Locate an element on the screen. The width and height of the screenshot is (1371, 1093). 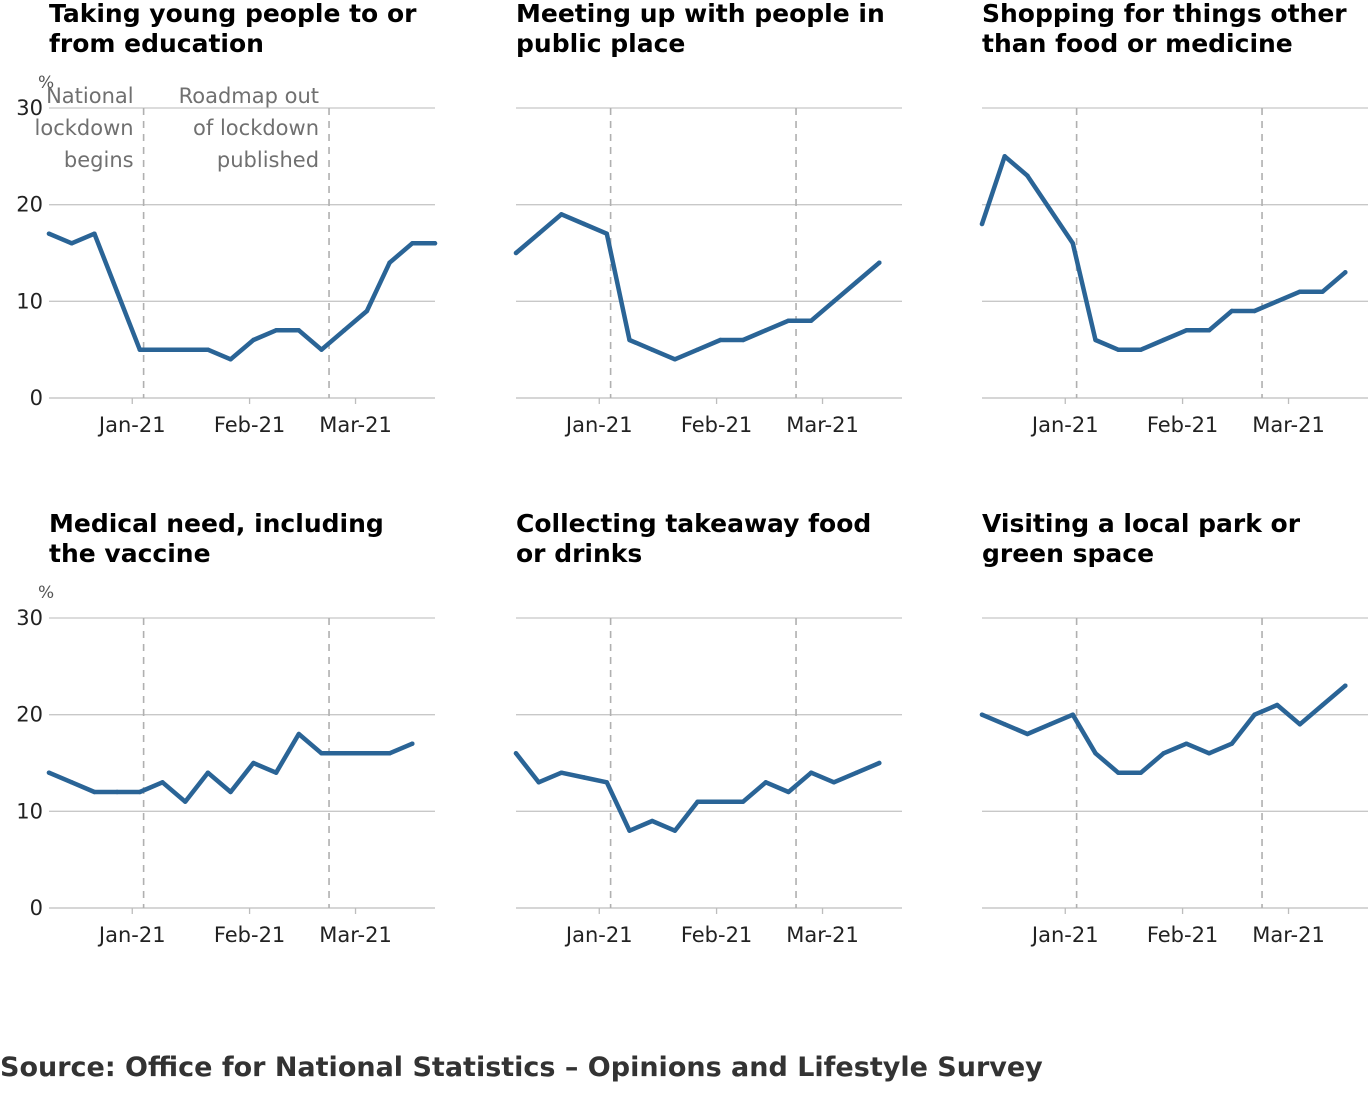
lockdown-annotation-line: National is located at coordinates (90, 96).